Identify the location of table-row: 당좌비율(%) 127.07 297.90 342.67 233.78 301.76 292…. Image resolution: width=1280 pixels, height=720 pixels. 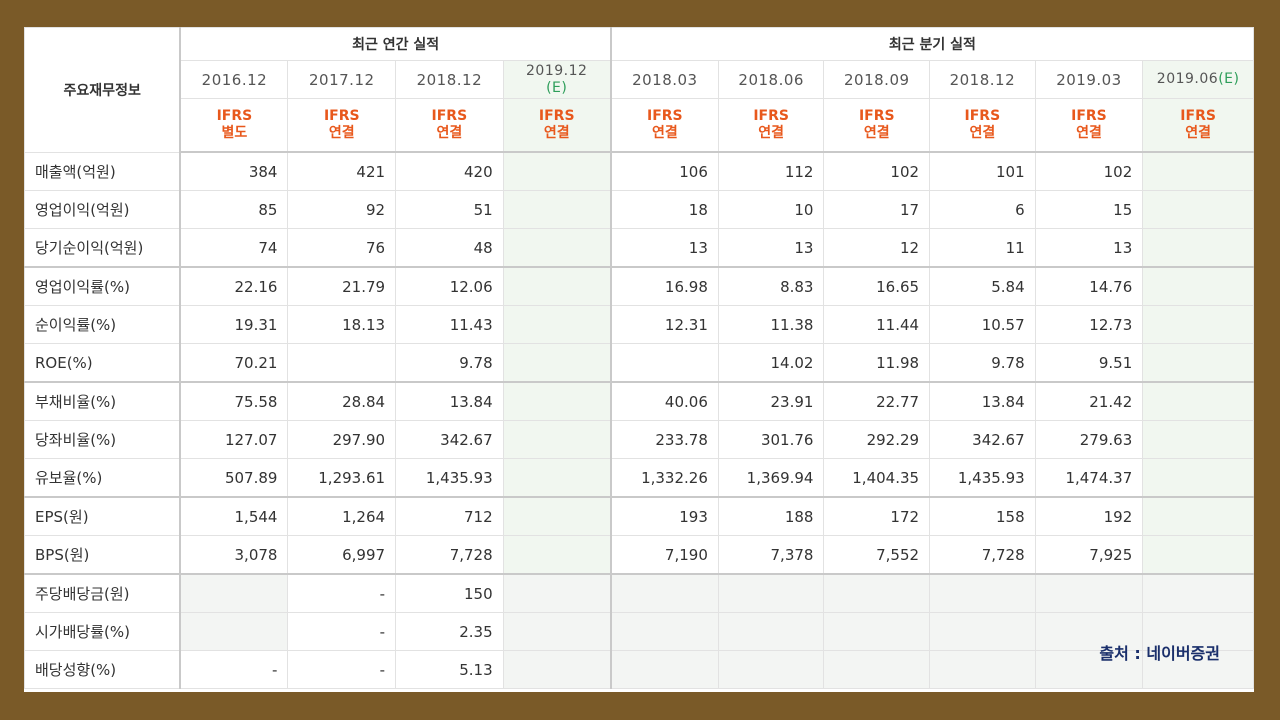
(639, 439).